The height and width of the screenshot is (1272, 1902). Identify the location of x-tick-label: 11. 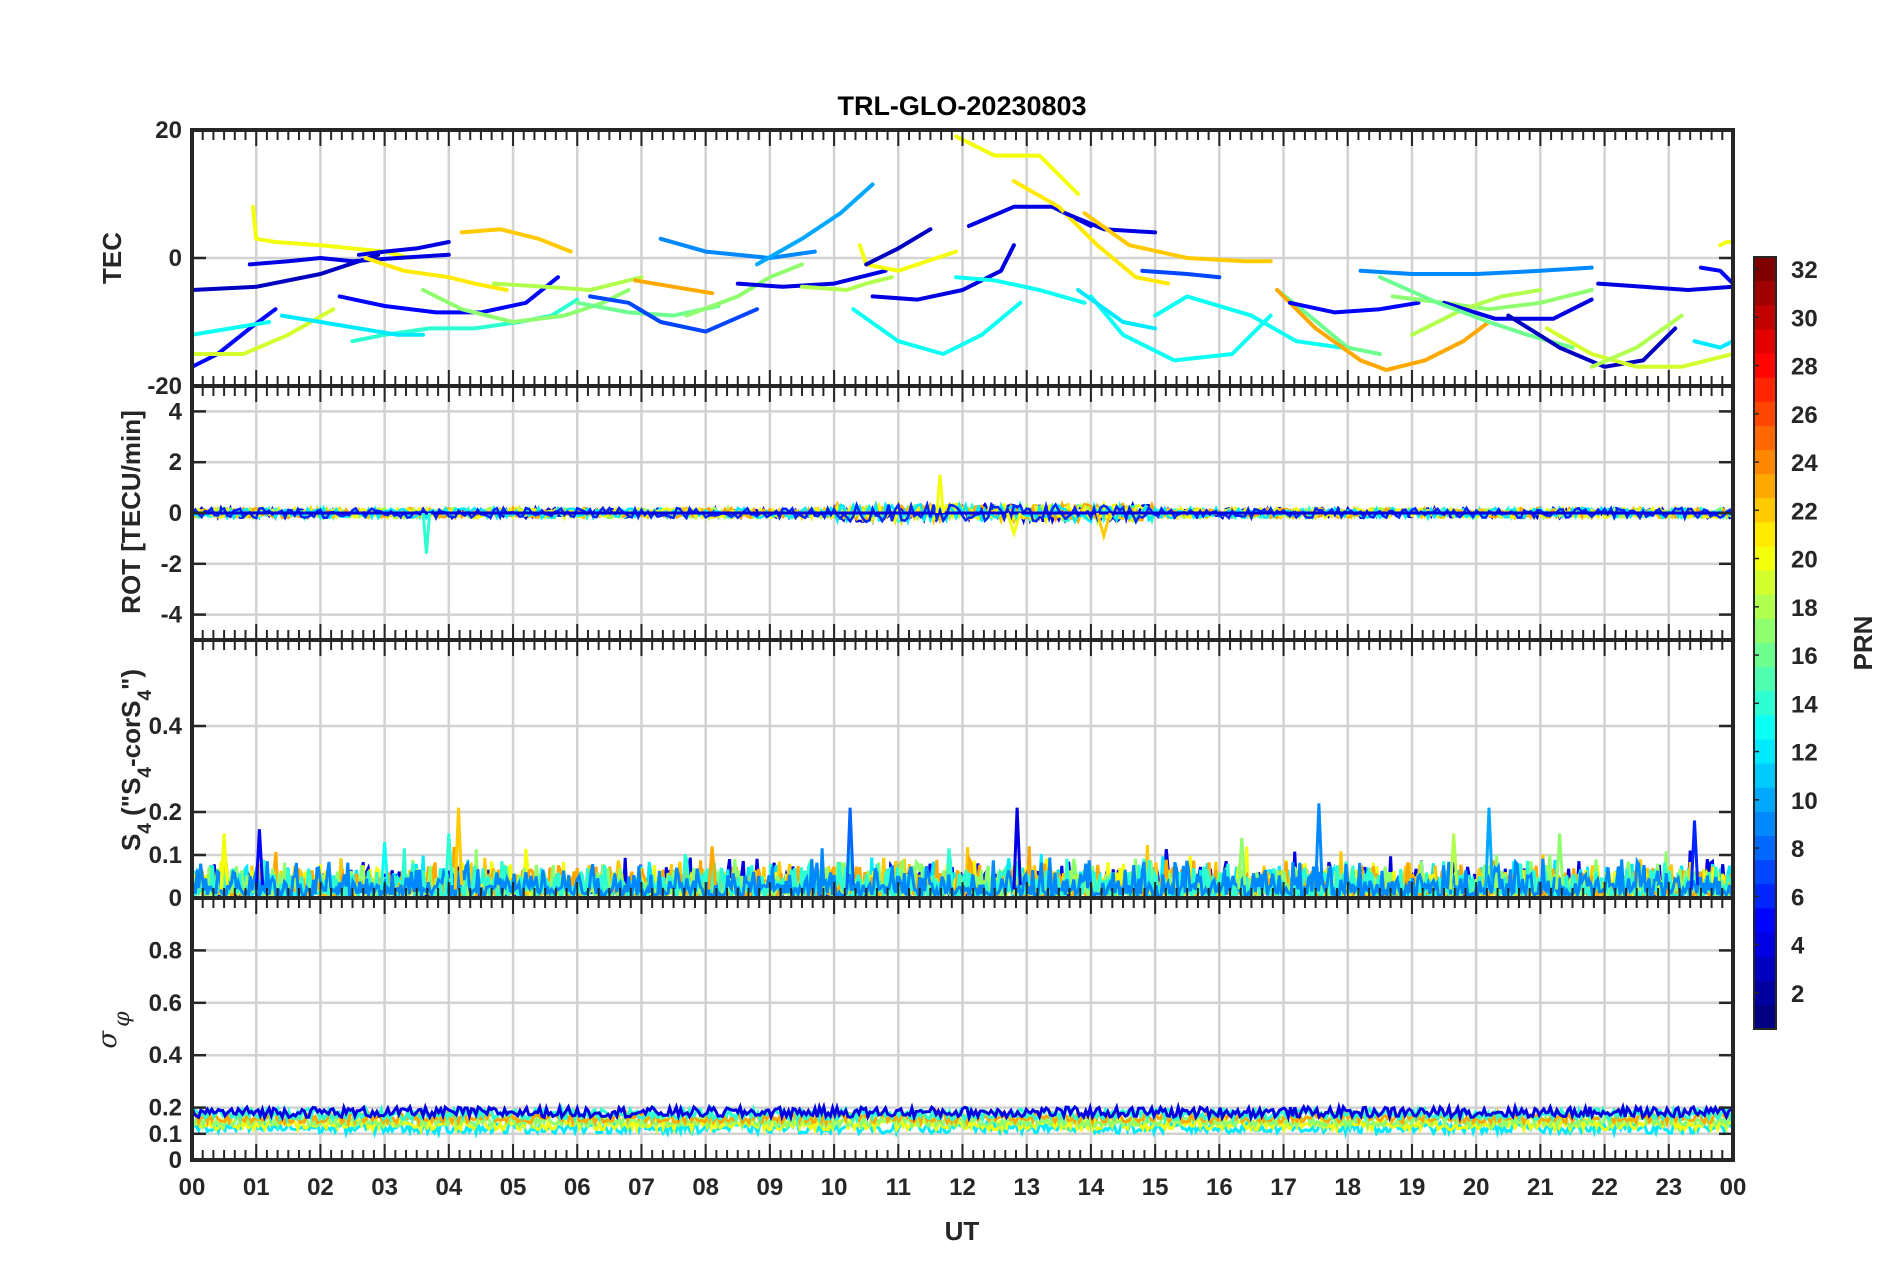
(898, 1187).